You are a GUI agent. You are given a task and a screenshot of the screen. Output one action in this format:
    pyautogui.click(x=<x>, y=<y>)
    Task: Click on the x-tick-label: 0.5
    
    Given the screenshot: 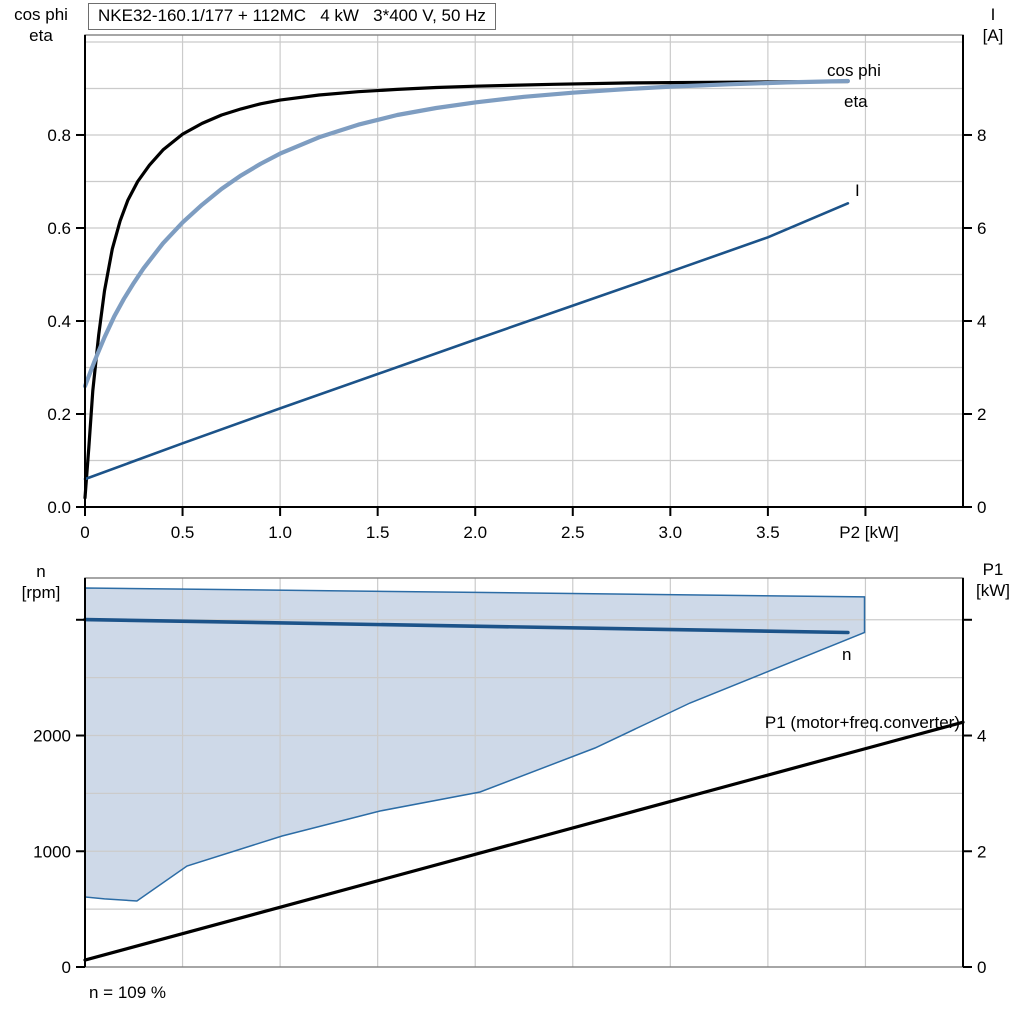 What is the action you would take?
    pyautogui.click(x=183, y=532)
    